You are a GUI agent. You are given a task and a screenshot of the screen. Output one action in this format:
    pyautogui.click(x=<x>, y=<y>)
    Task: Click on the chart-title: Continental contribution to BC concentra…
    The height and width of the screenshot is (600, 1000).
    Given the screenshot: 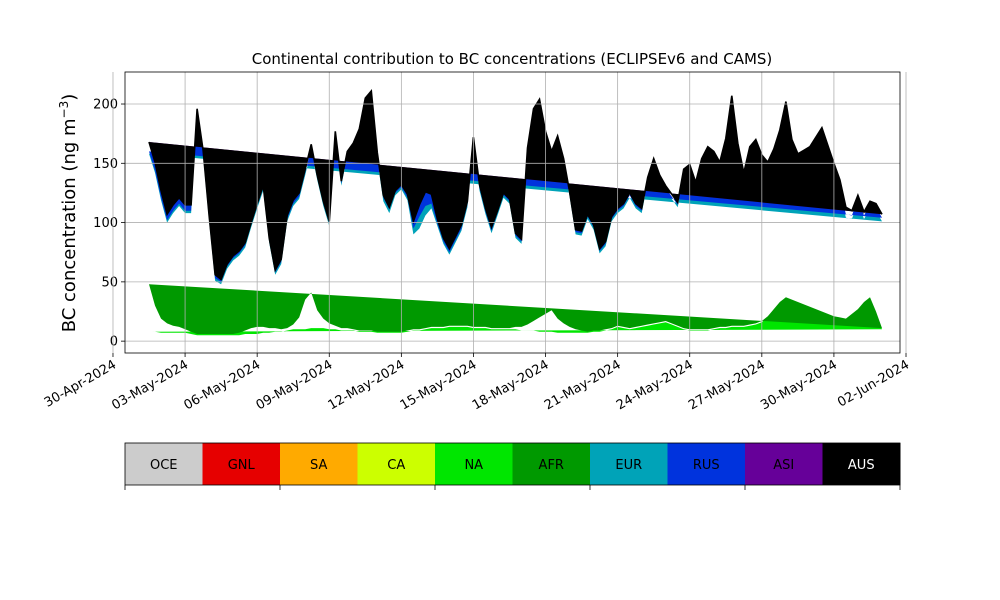 What is the action you would take?
    pyautogui.click(x=512, y=59)
    